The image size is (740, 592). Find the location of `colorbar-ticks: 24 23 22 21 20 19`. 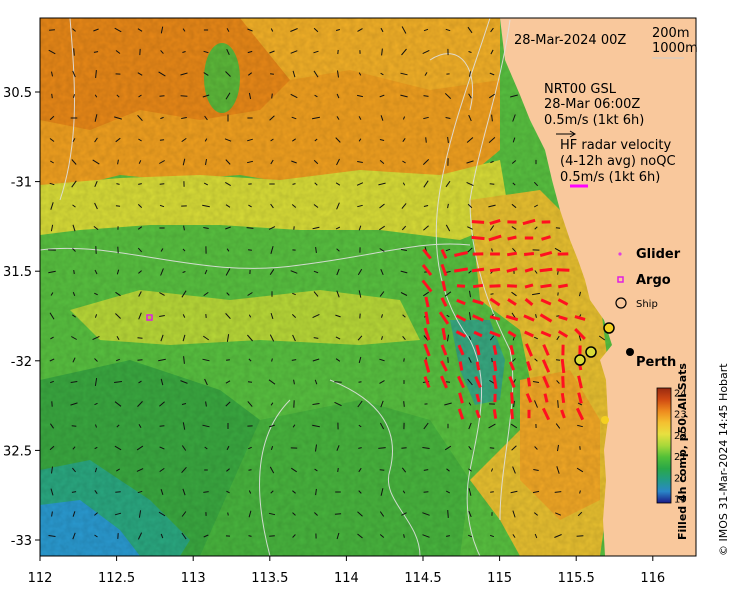

colorbar-ticks: 24 23 22 21 20 19 is located at coordinates (680, 447).